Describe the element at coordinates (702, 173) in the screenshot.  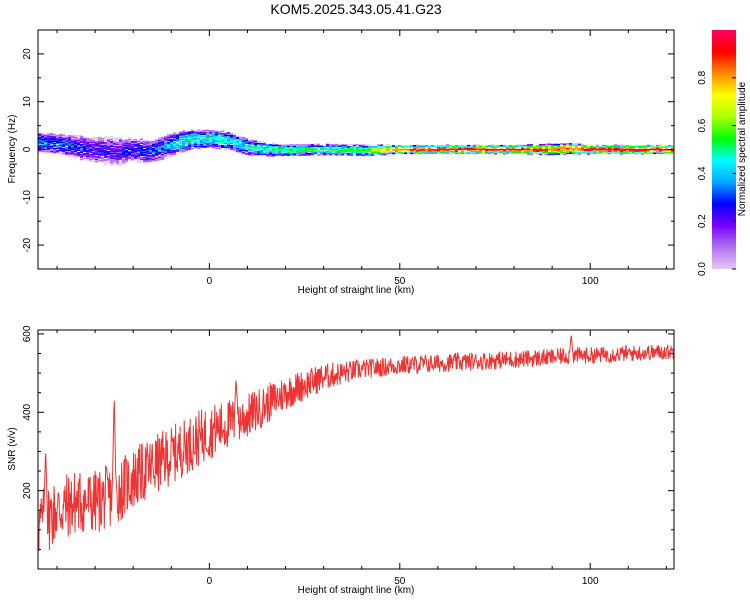
I see `colorbar-tick-label: 0.4` at that location.